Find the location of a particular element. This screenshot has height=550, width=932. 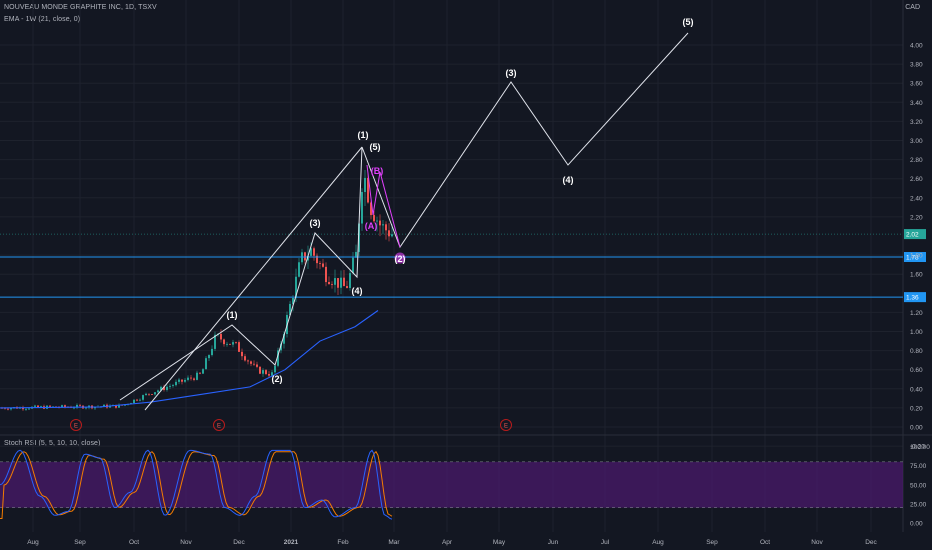

time-label: Jun is located at coordinates (553, 542).